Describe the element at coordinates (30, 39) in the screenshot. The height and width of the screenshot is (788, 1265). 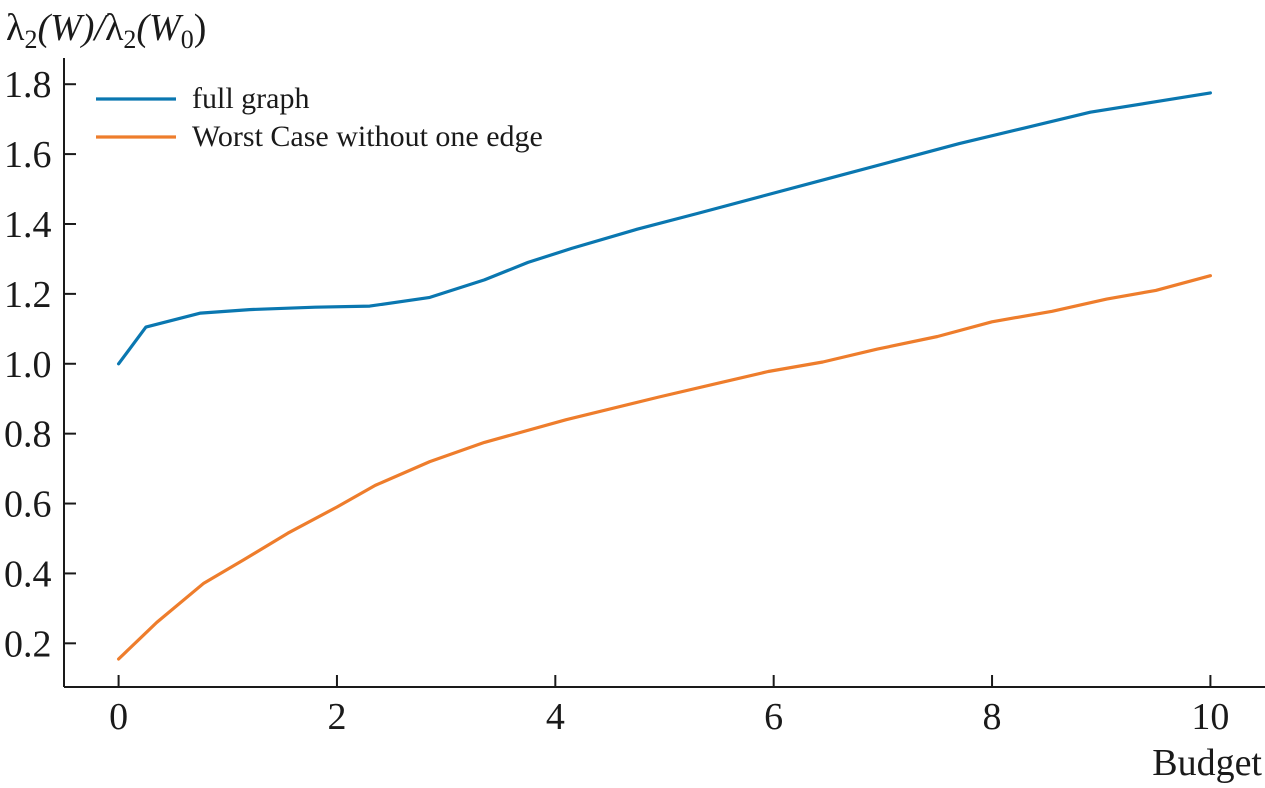
I see `y-axis-title-subscript-2: 2` at that location.